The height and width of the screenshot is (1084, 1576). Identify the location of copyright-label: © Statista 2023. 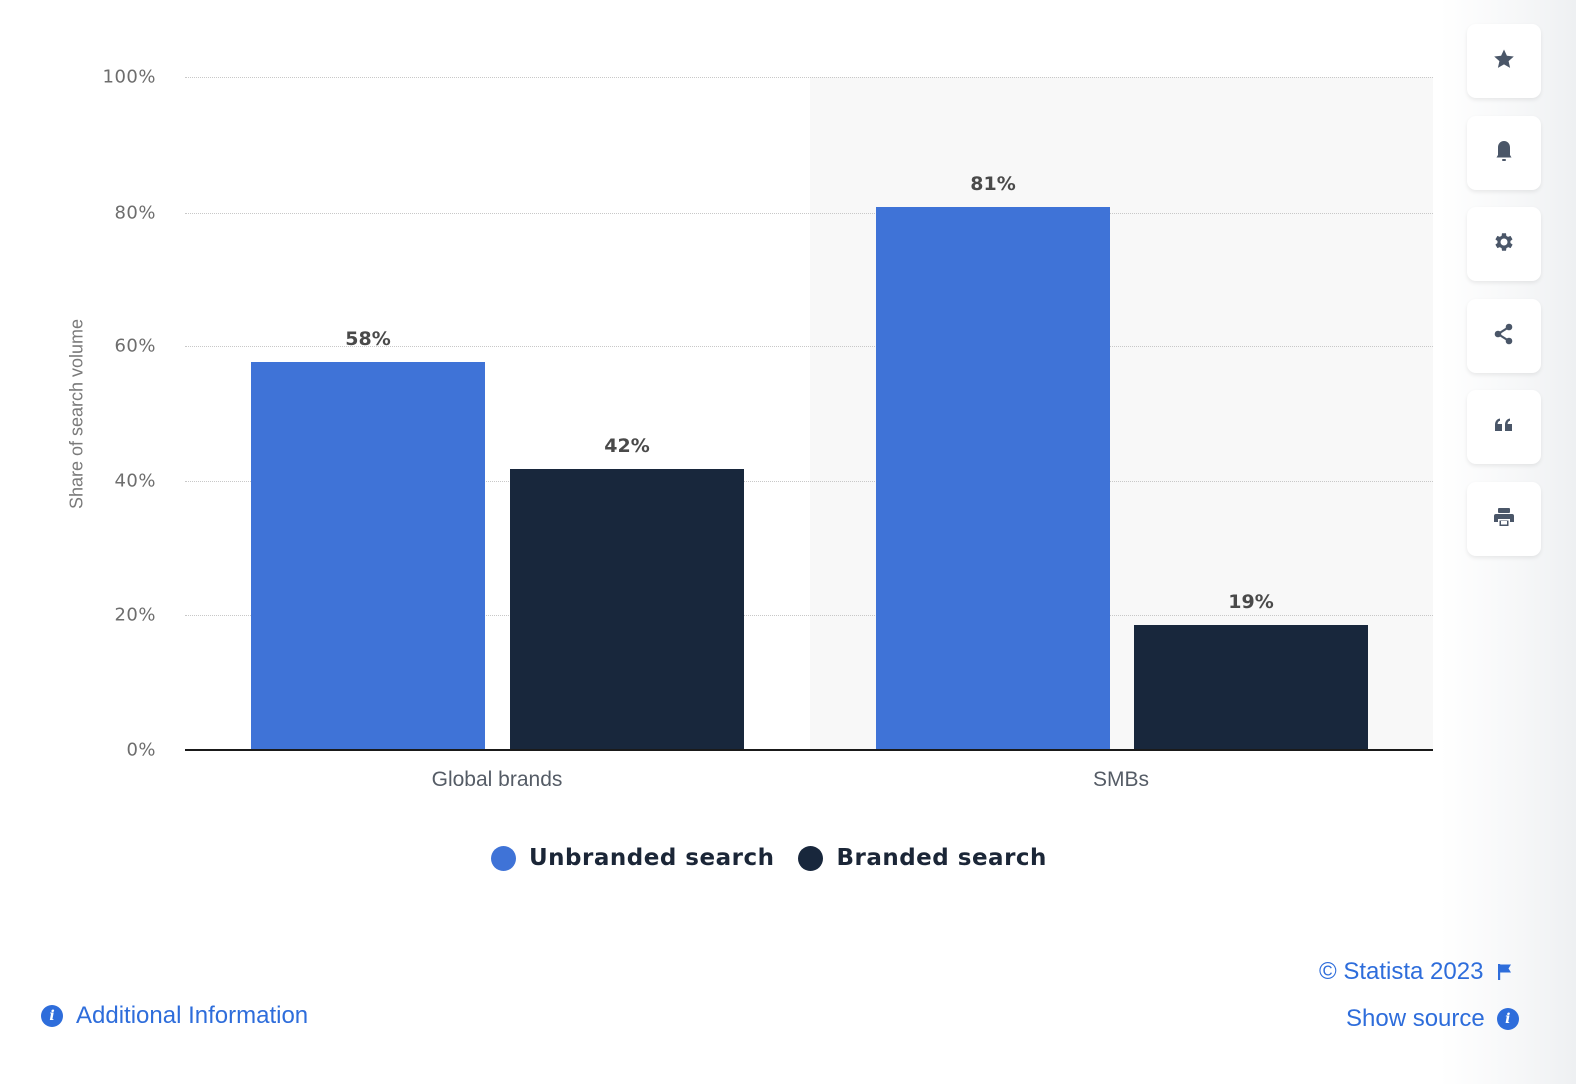
(1401, 971).